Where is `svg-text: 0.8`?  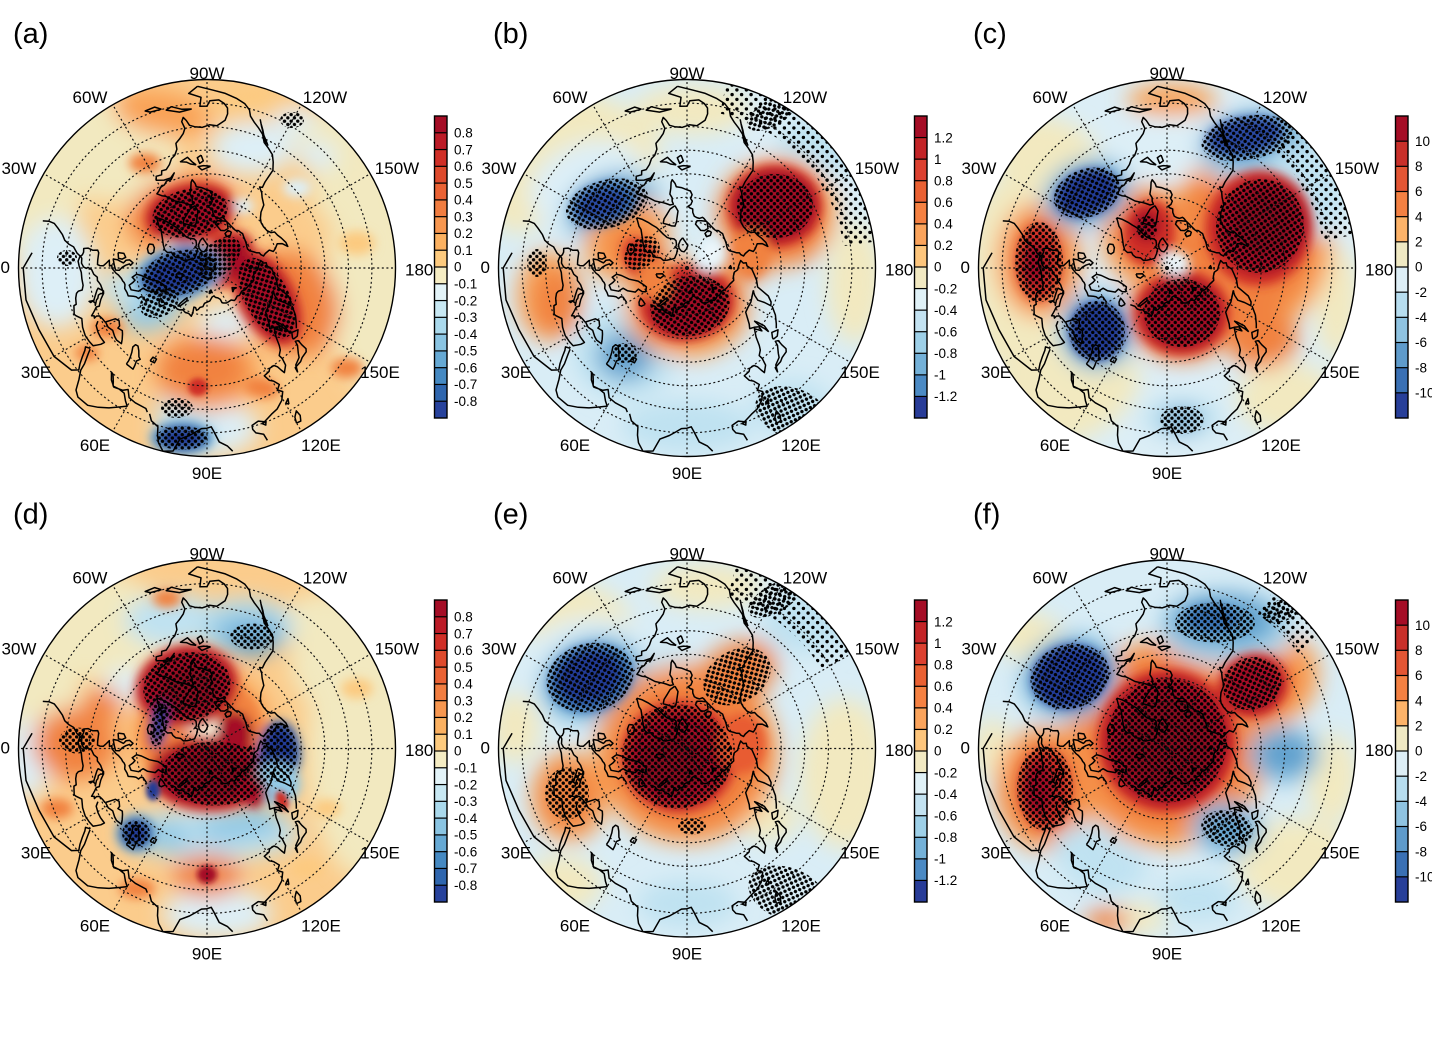
svg-text: 0.8 is located at coordinates (463, 132).